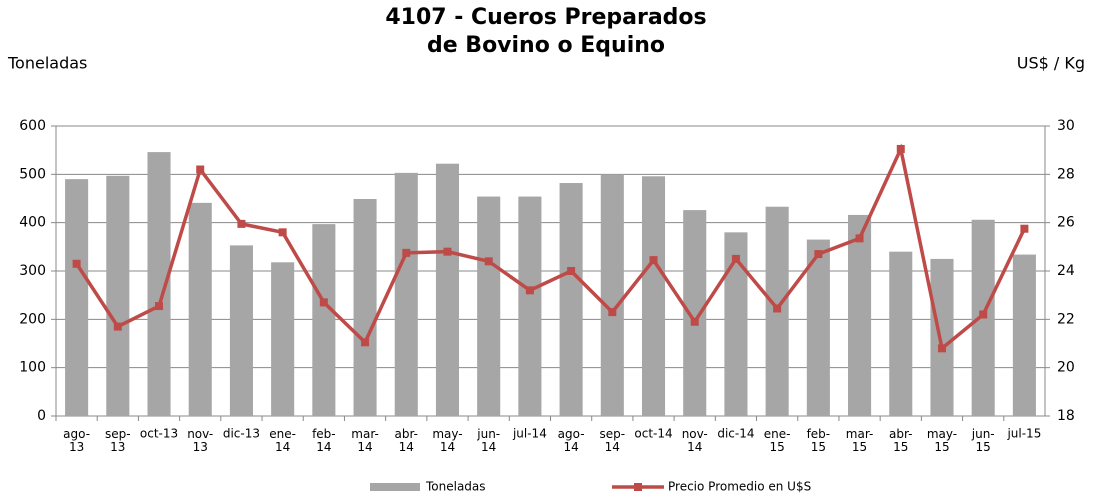 The image size is (1093, 497). I want to click on x-tick-label: jul-15, so click(1023, 434).